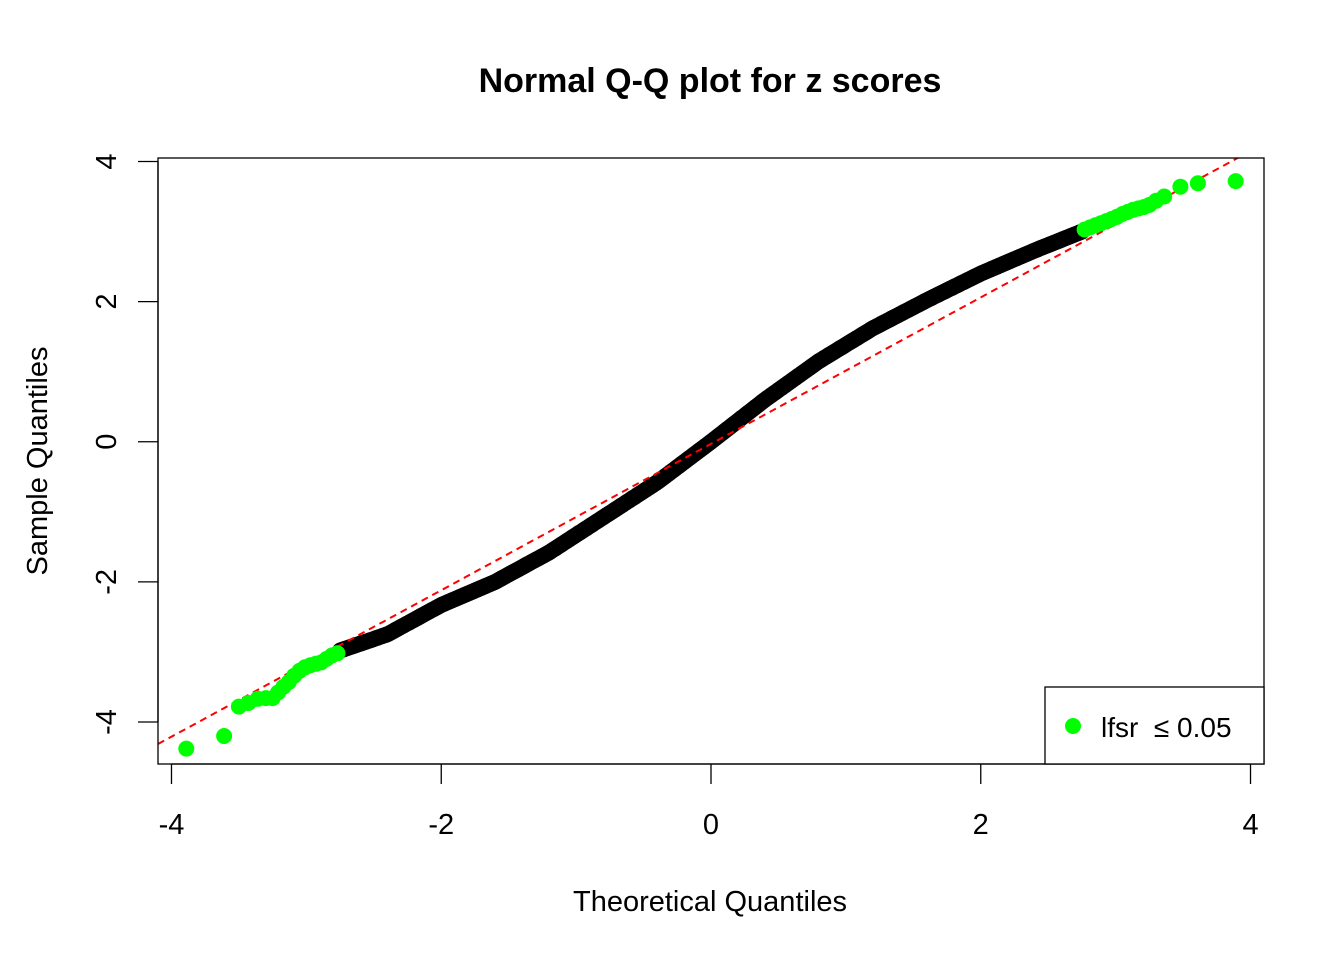  I want to click on legend-box, so click(1154, 725).